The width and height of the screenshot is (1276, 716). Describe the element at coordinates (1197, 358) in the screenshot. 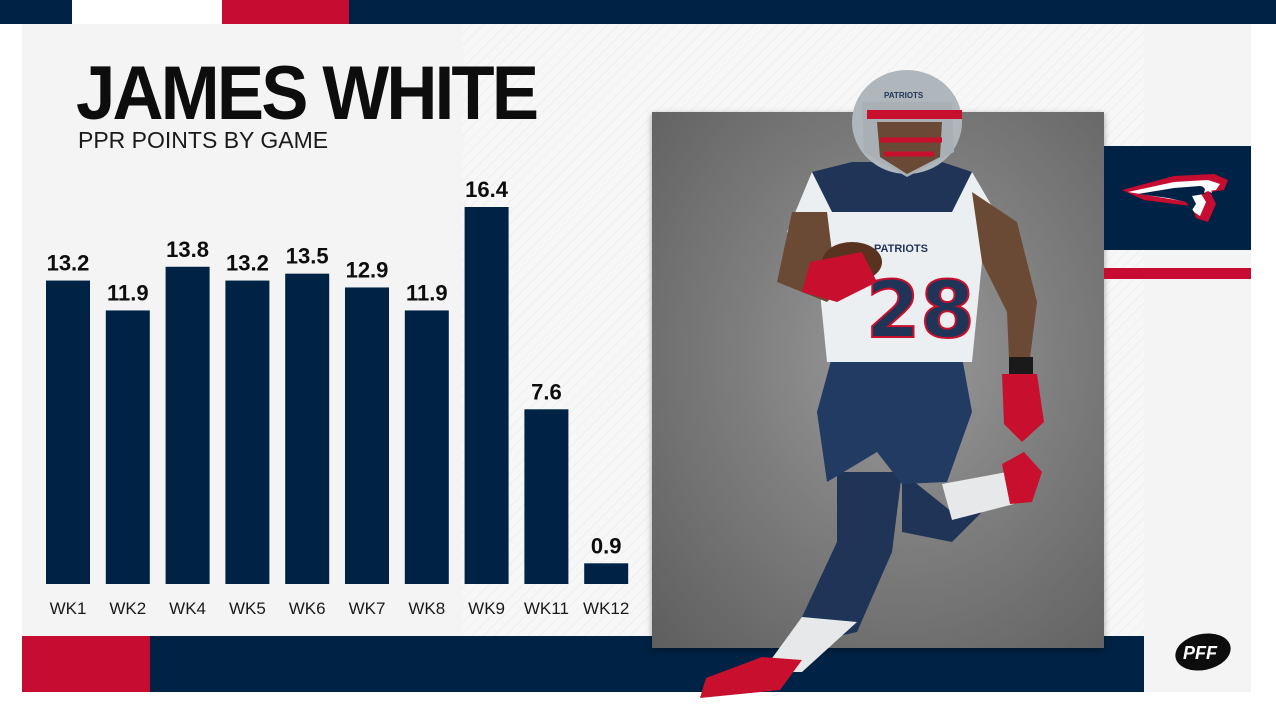

I see `side-panel` at that location.